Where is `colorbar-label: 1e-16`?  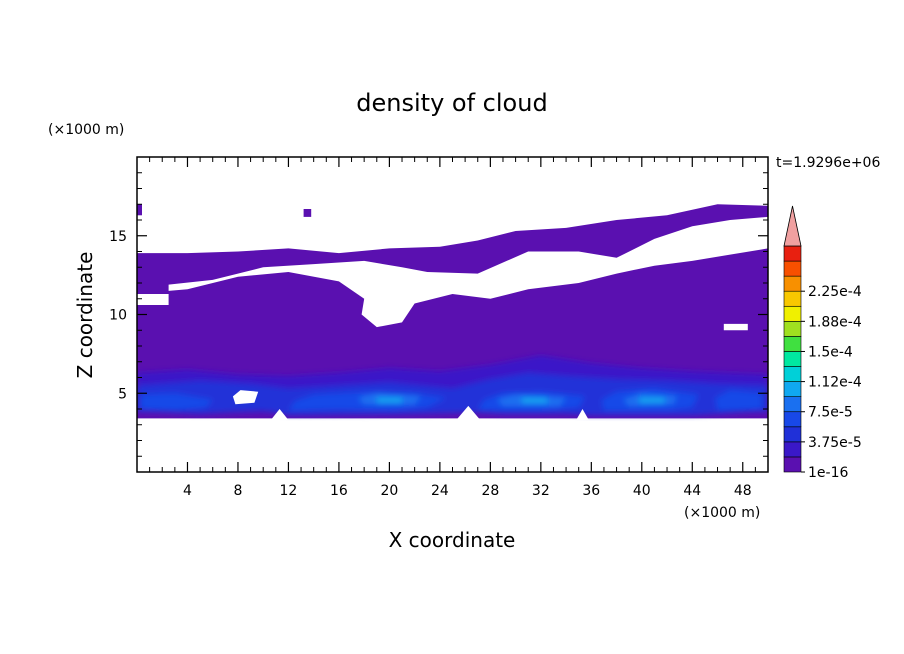 colorbar-label: 1e-16 is located at coordinates (828, 473).